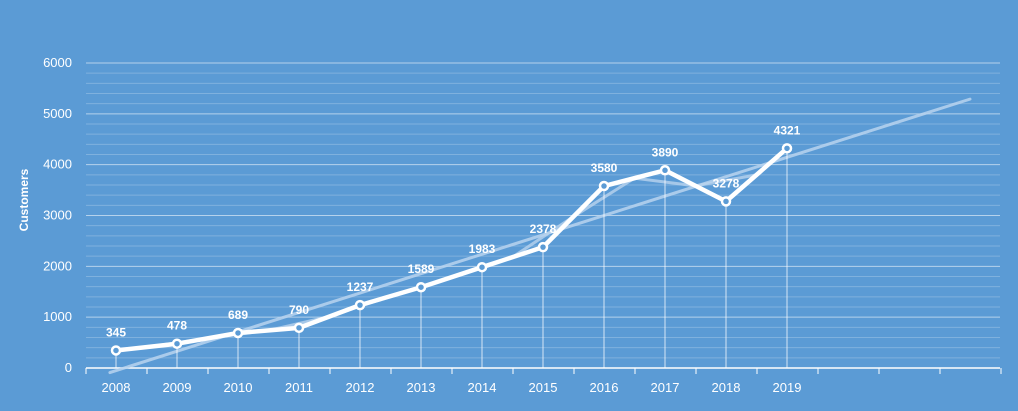 Image resolution: width=1018 pixels, height=411 pixels. Describe the element at coordinates (482, 249) in the screenshot. I see `data-label: 1983` at that location.